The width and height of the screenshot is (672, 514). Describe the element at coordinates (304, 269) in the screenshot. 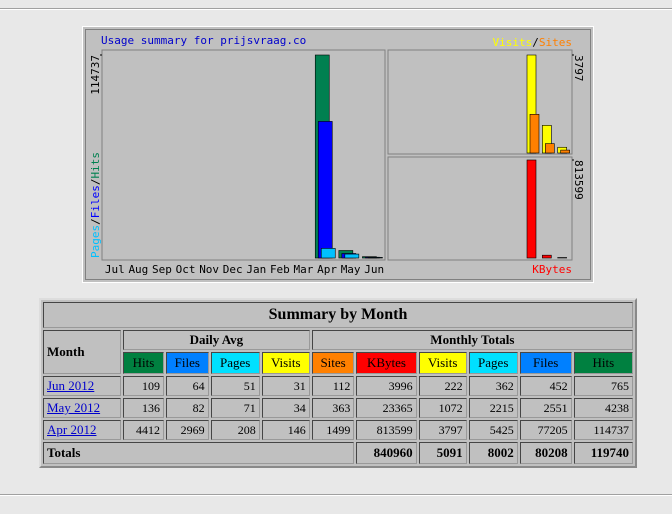

I see `x-tick-label: Mar` at that location.